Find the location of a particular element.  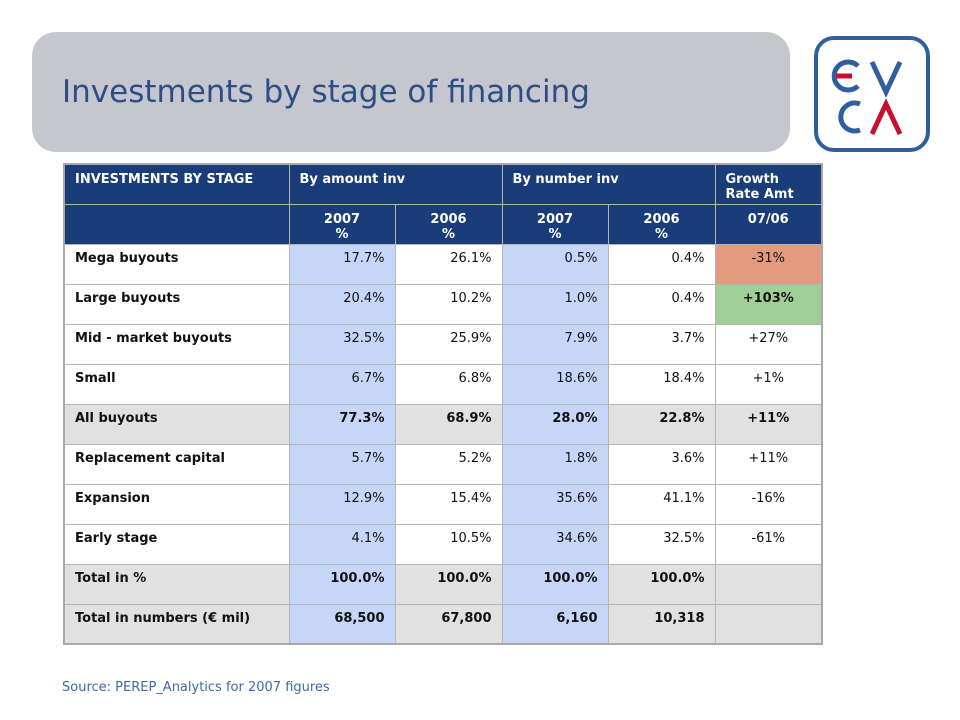

total-percent-row: Total in % 100.0% 100.0% 100.0% 100.0% is located at coordinates (443, 584).